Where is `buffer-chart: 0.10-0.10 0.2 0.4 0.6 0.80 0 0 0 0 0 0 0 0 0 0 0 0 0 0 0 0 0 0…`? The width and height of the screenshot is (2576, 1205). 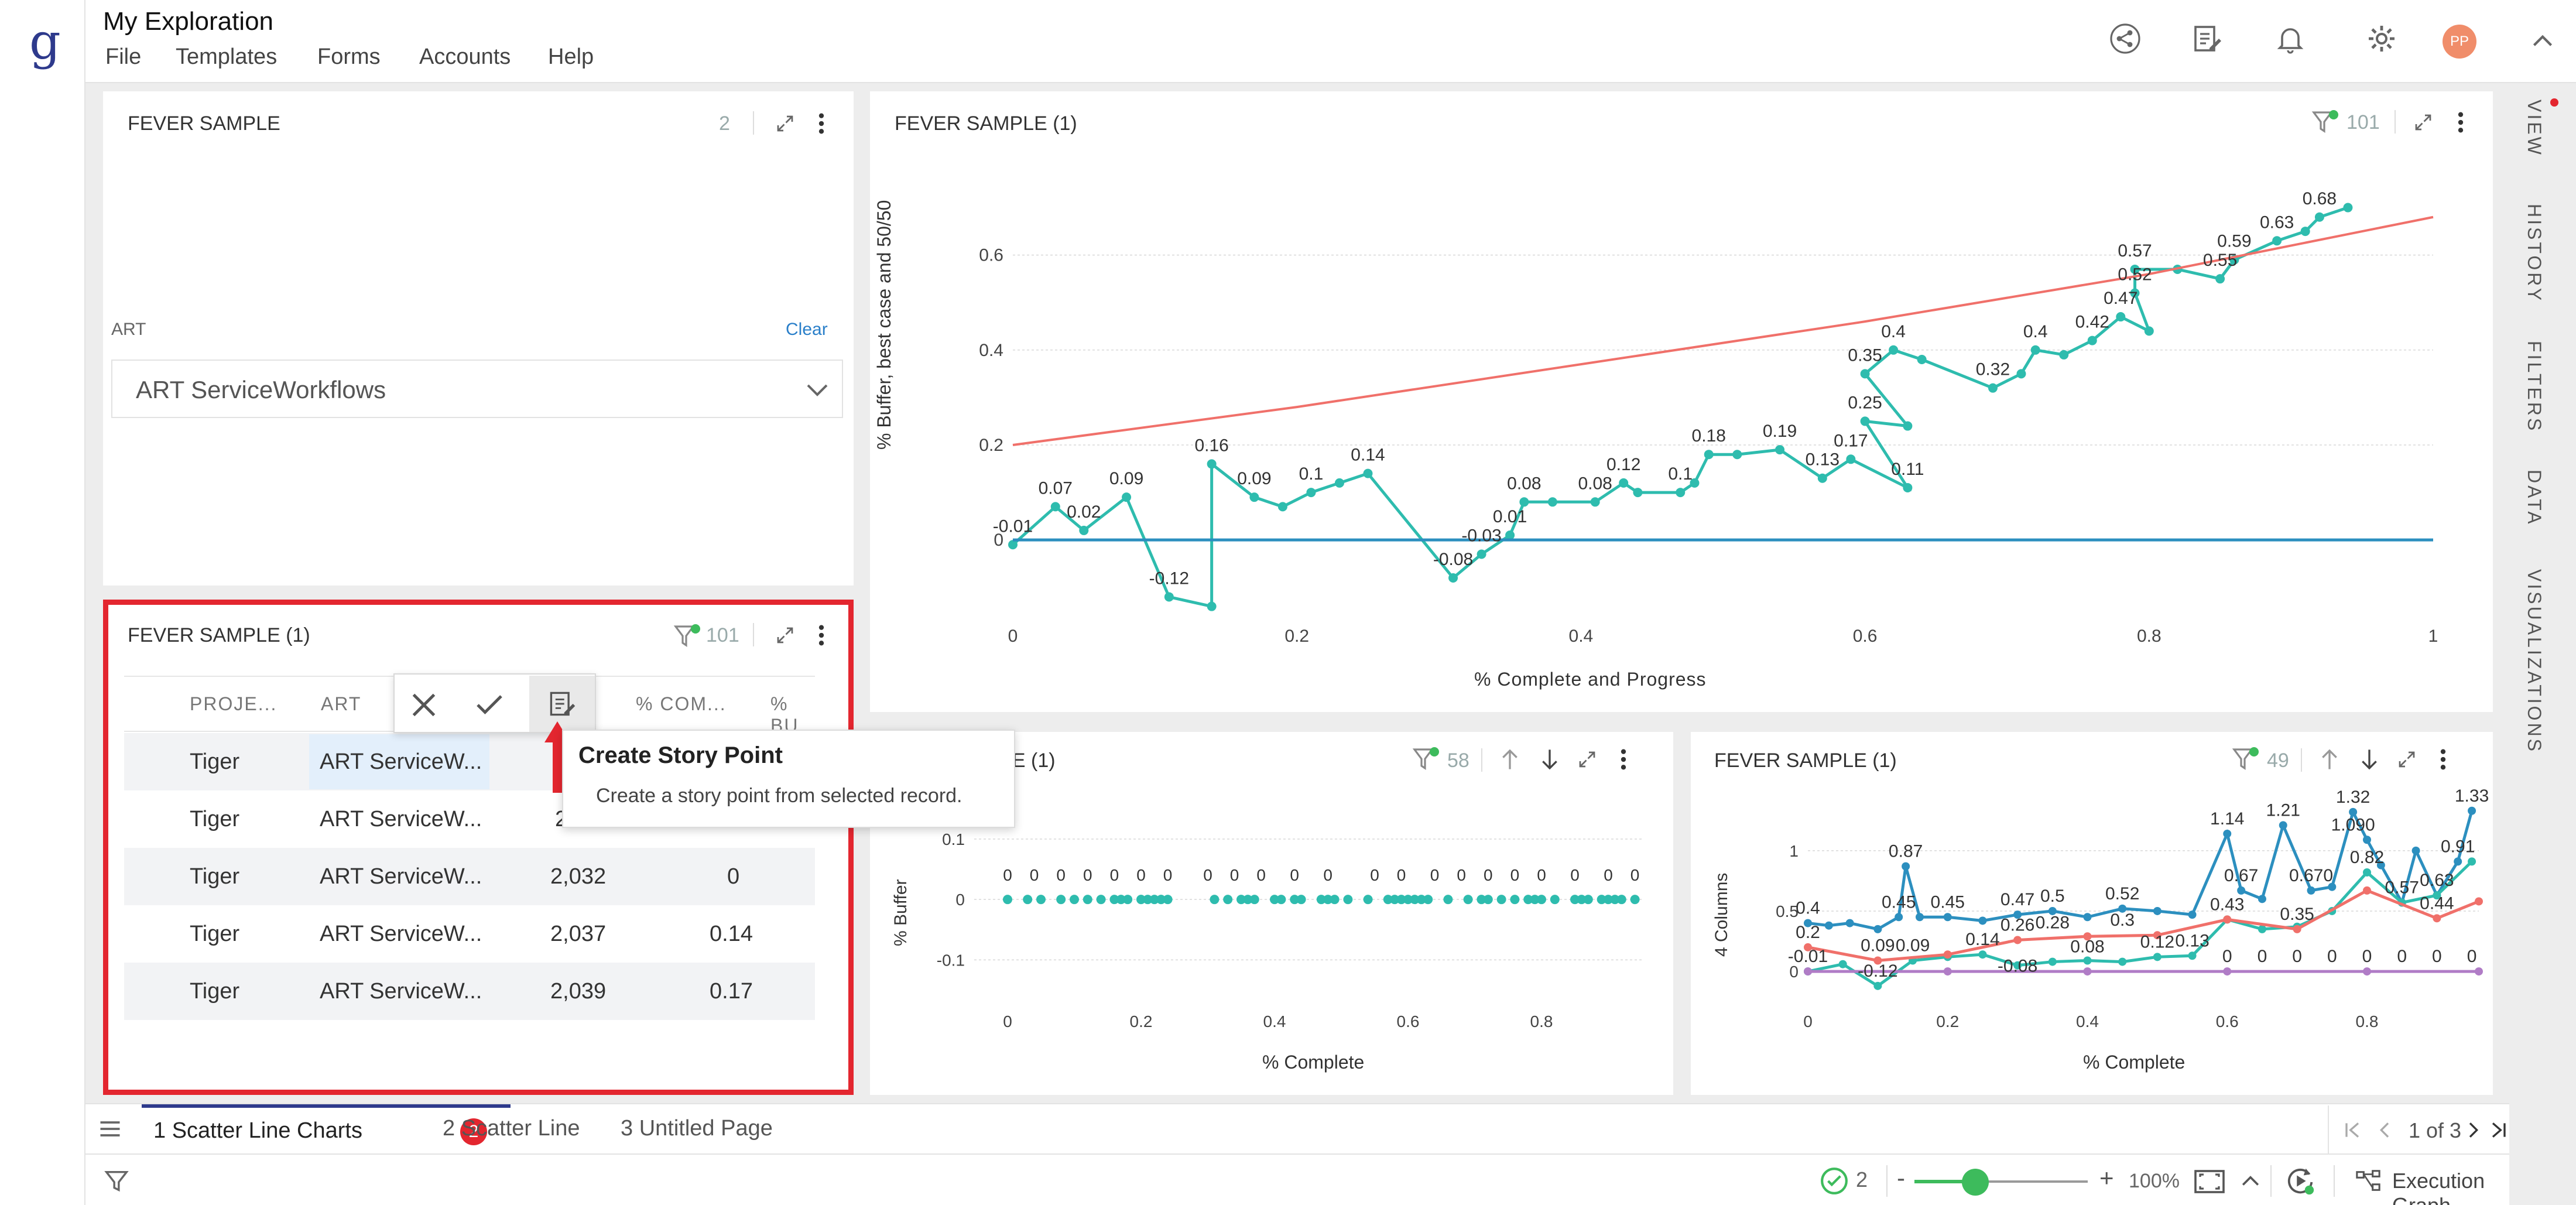
buffer-chart: 0.10-0.10 0.2 0.4 0.6 0.80 0 0 0 0 0 0 0 0 0 0 0 0 0 0 0 0 0 0… is located at coordinates (1271, 913).